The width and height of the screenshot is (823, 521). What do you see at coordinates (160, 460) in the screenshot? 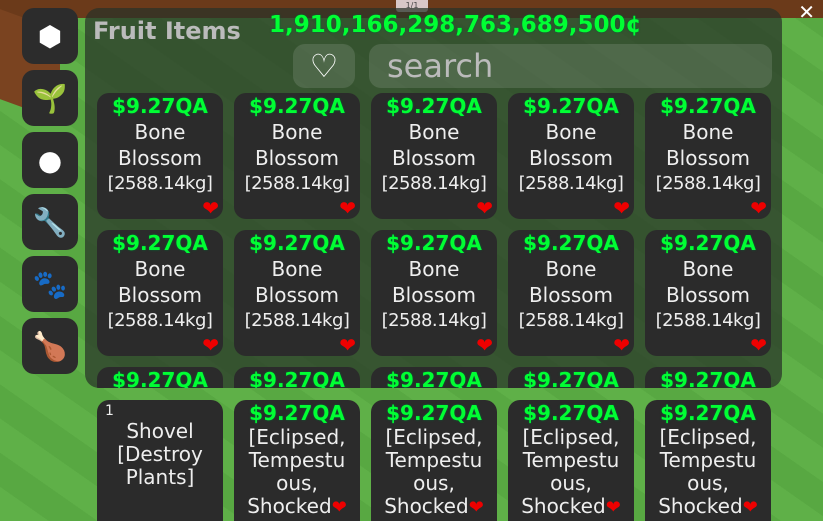
I see `hotbar-slot: 1 Shovel [Destroy Plants]` at bounding box center [160, 460].